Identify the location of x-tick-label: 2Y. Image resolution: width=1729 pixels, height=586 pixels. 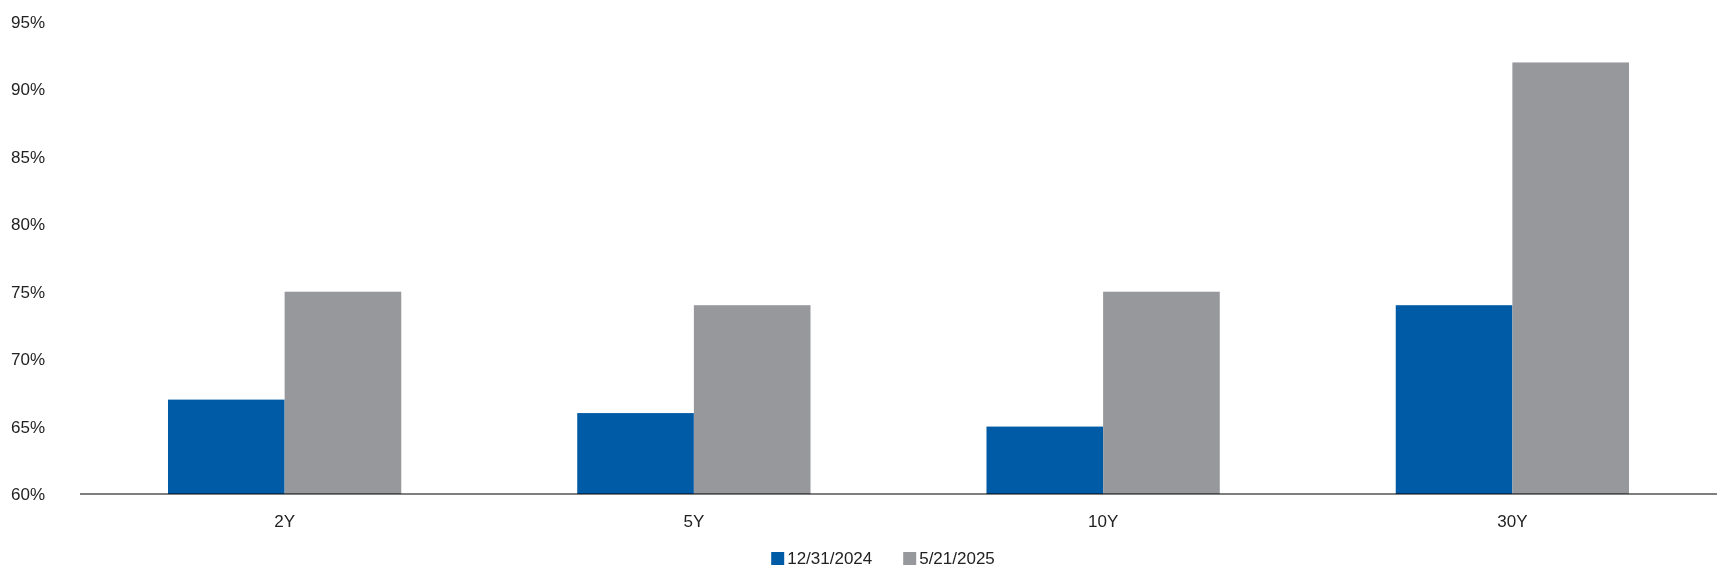
(285, 521).